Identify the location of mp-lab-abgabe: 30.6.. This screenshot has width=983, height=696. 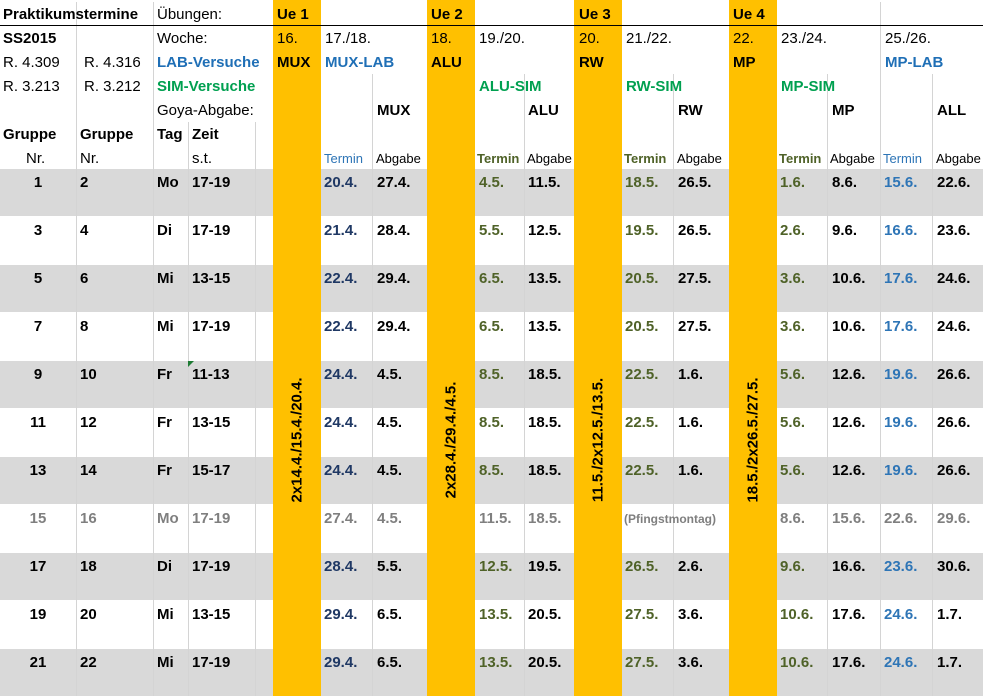
(954, 566).